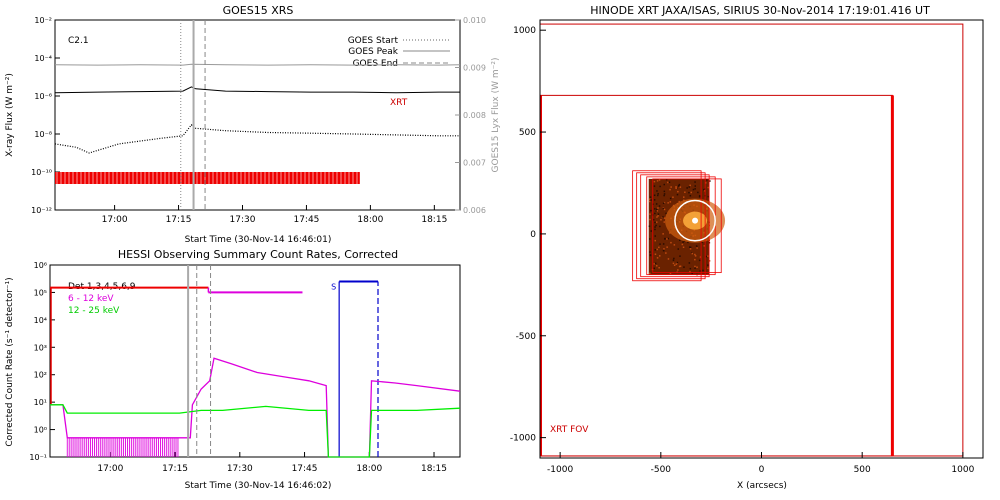 The width and height of the screenshot is (1000, 500). I want to click on goes-y2tick-label: 0.010, so click(474, 20).